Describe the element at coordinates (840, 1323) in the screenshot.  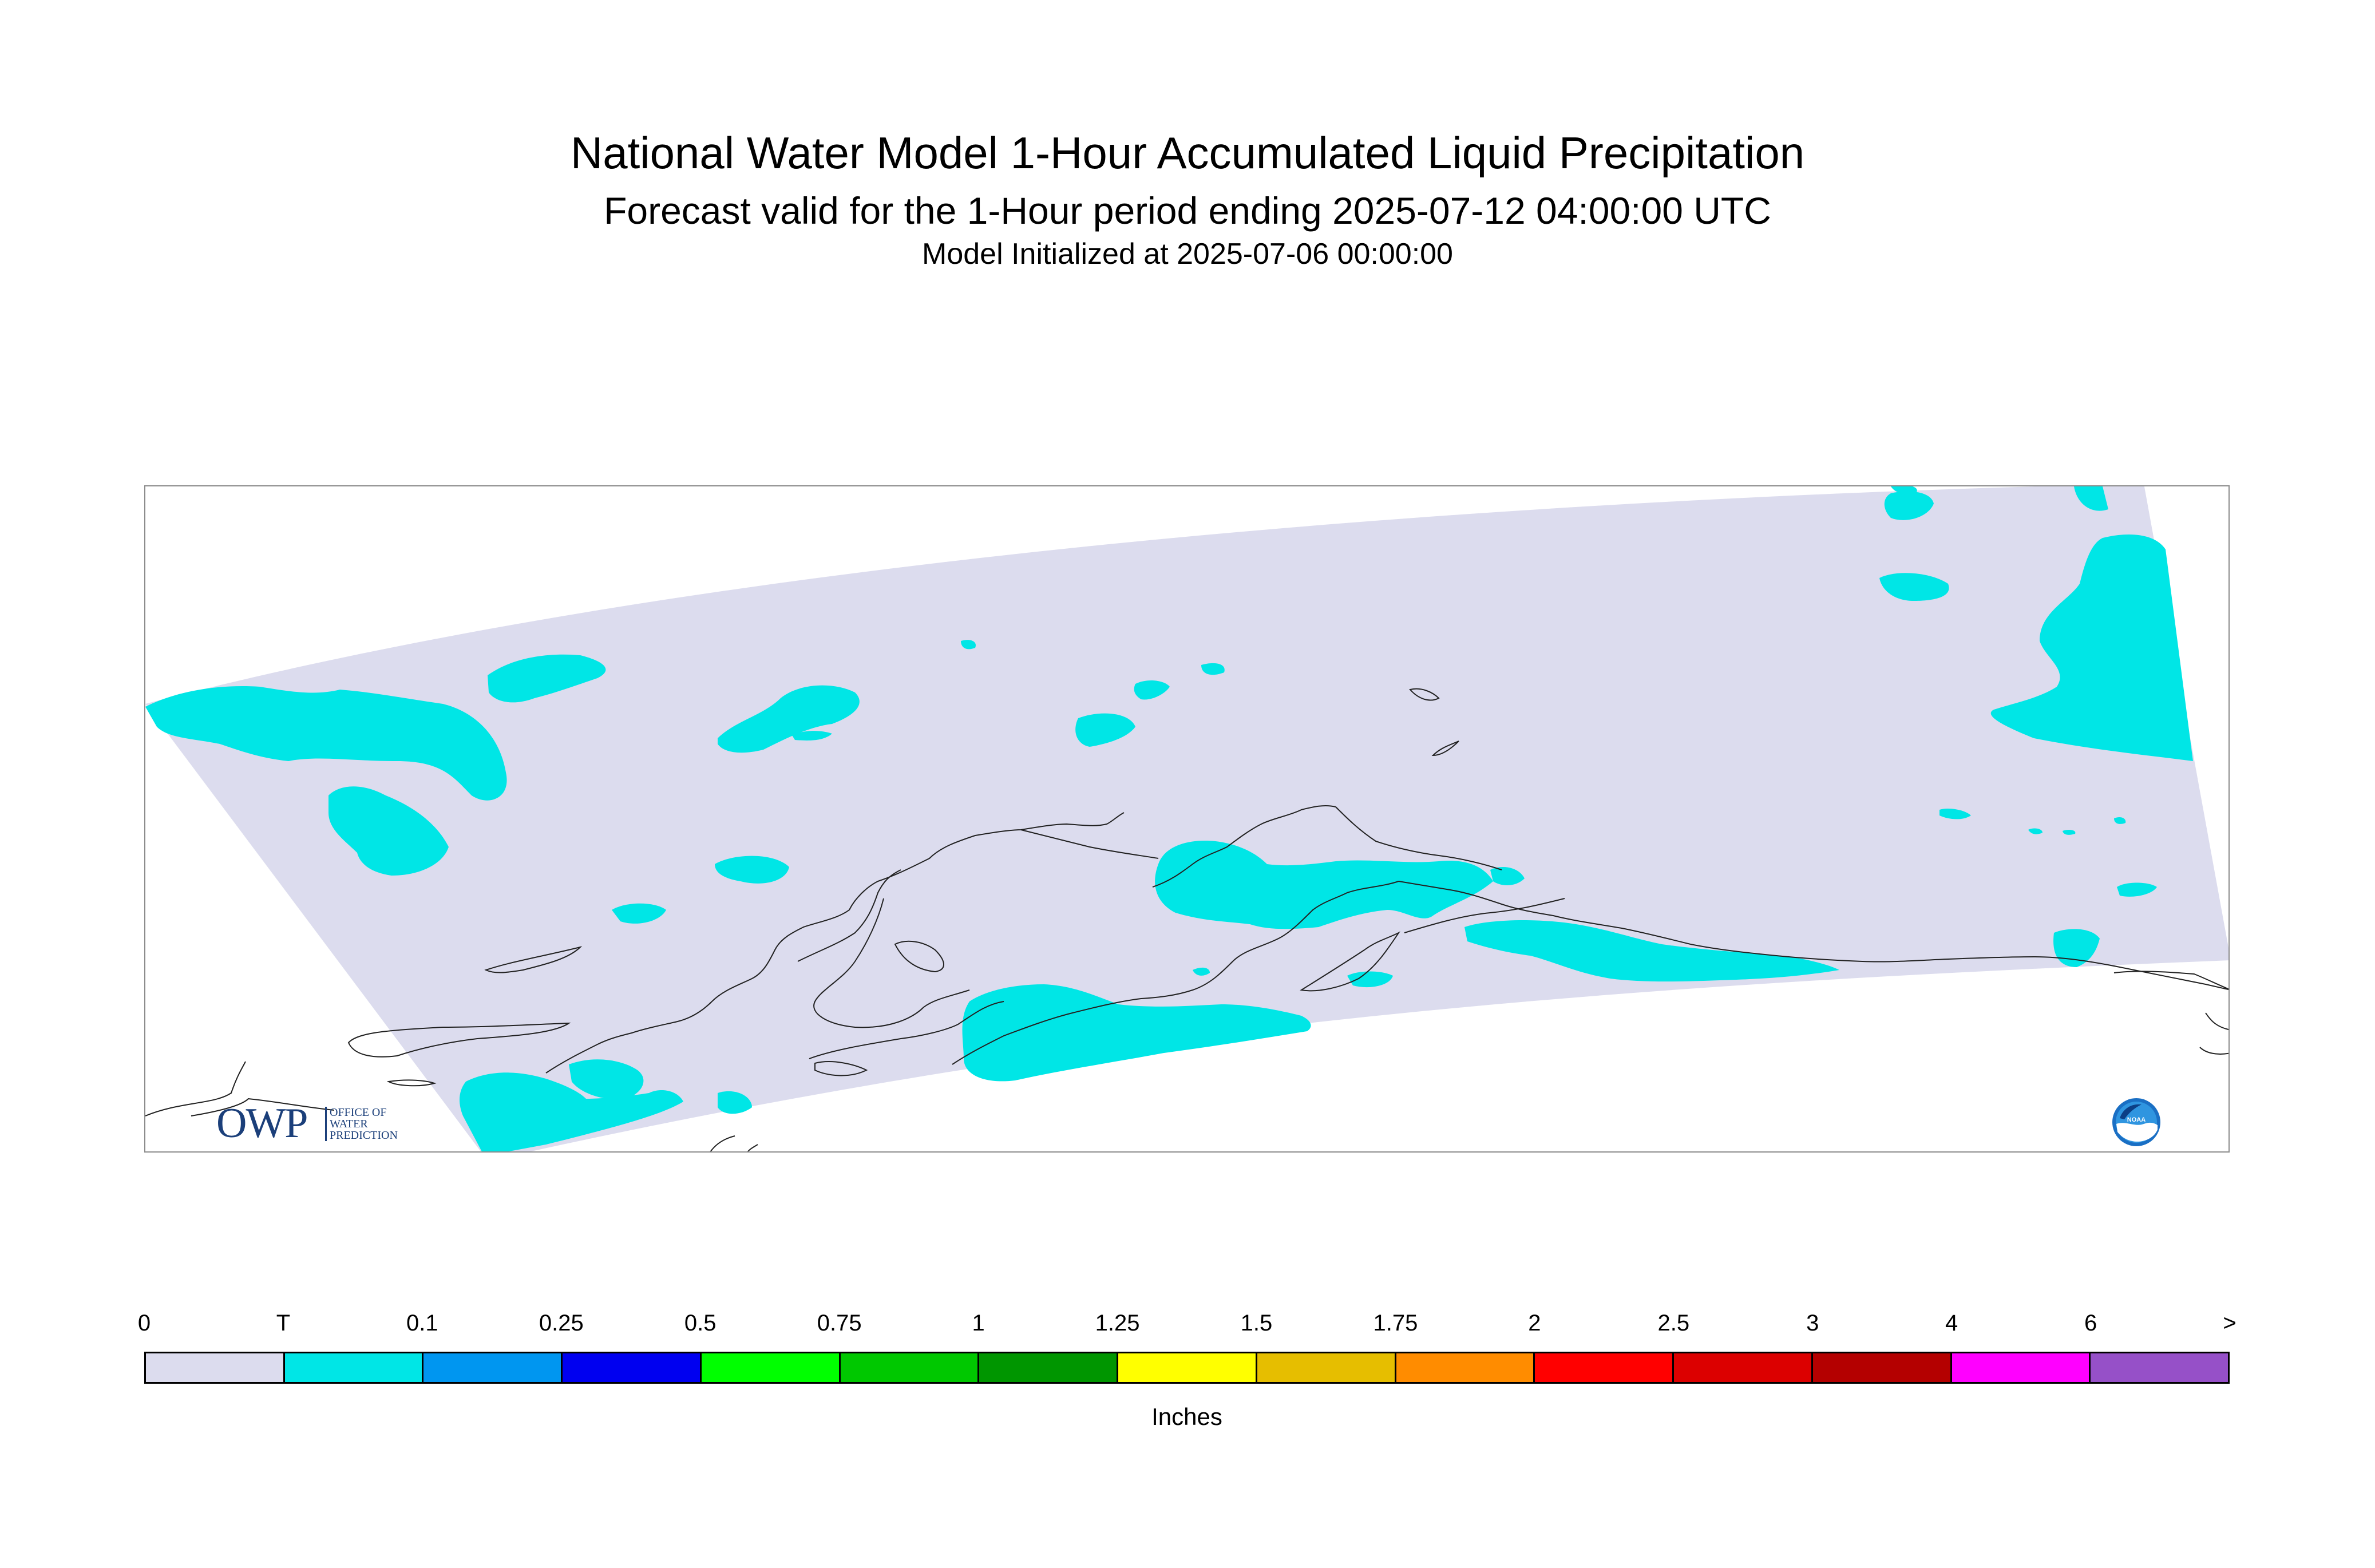
I see `legend-tick-label: 0.75` at that location.